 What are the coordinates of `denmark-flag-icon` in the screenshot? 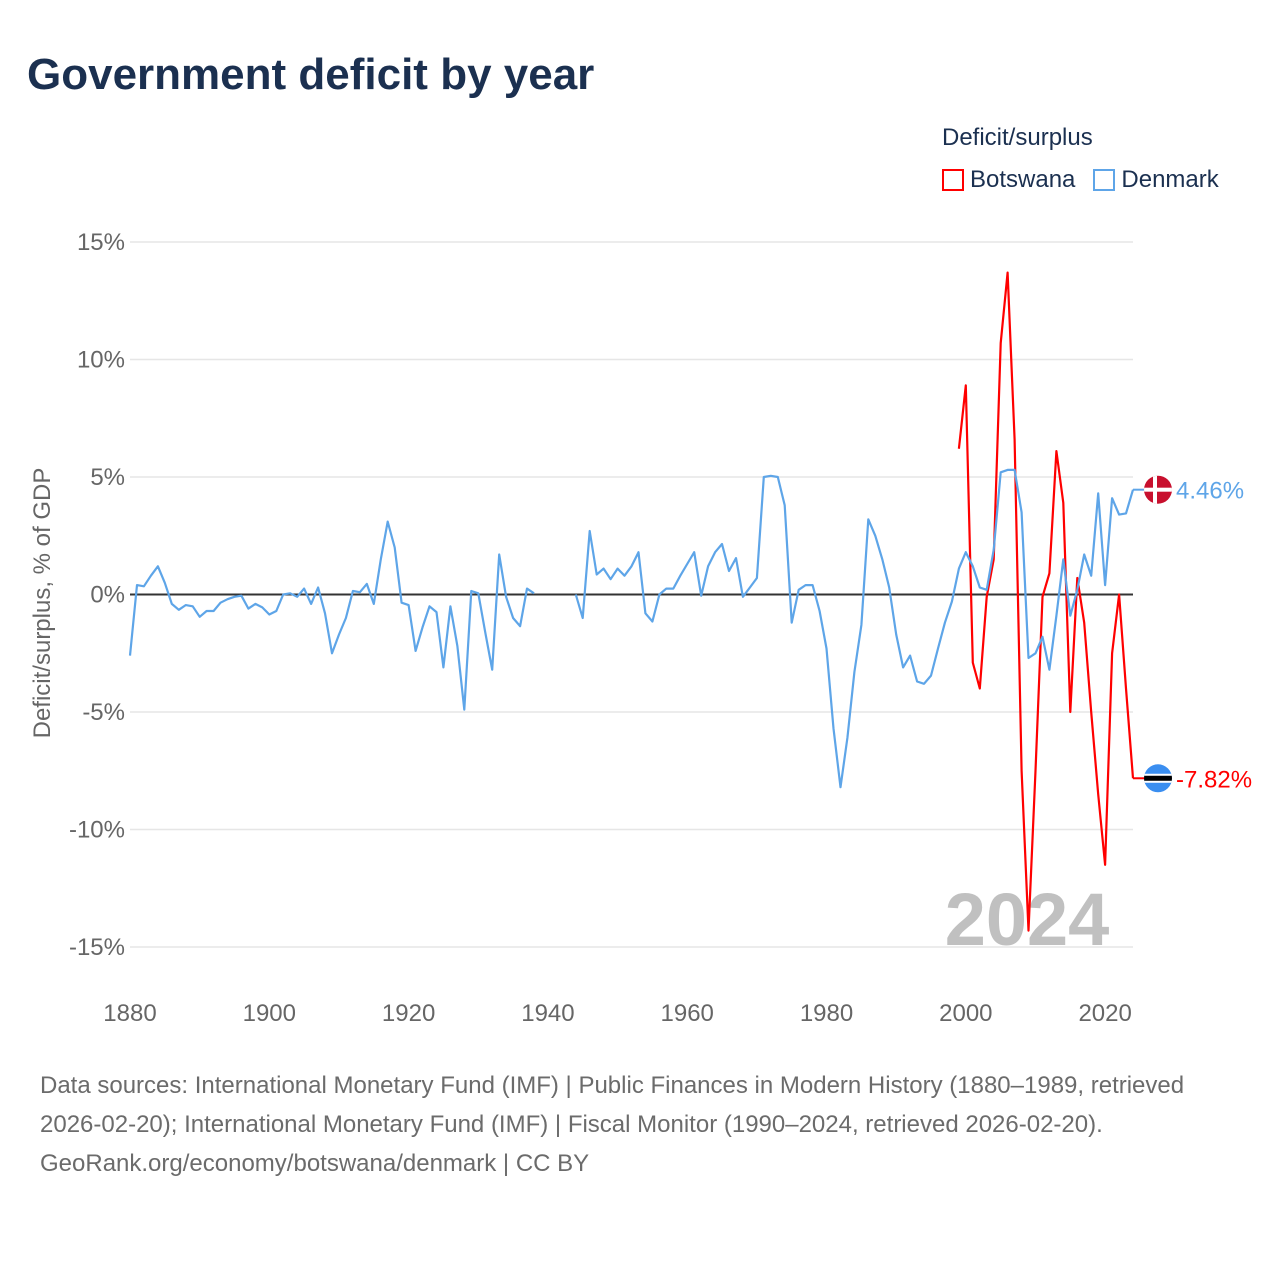 It's located at (1158, 489).